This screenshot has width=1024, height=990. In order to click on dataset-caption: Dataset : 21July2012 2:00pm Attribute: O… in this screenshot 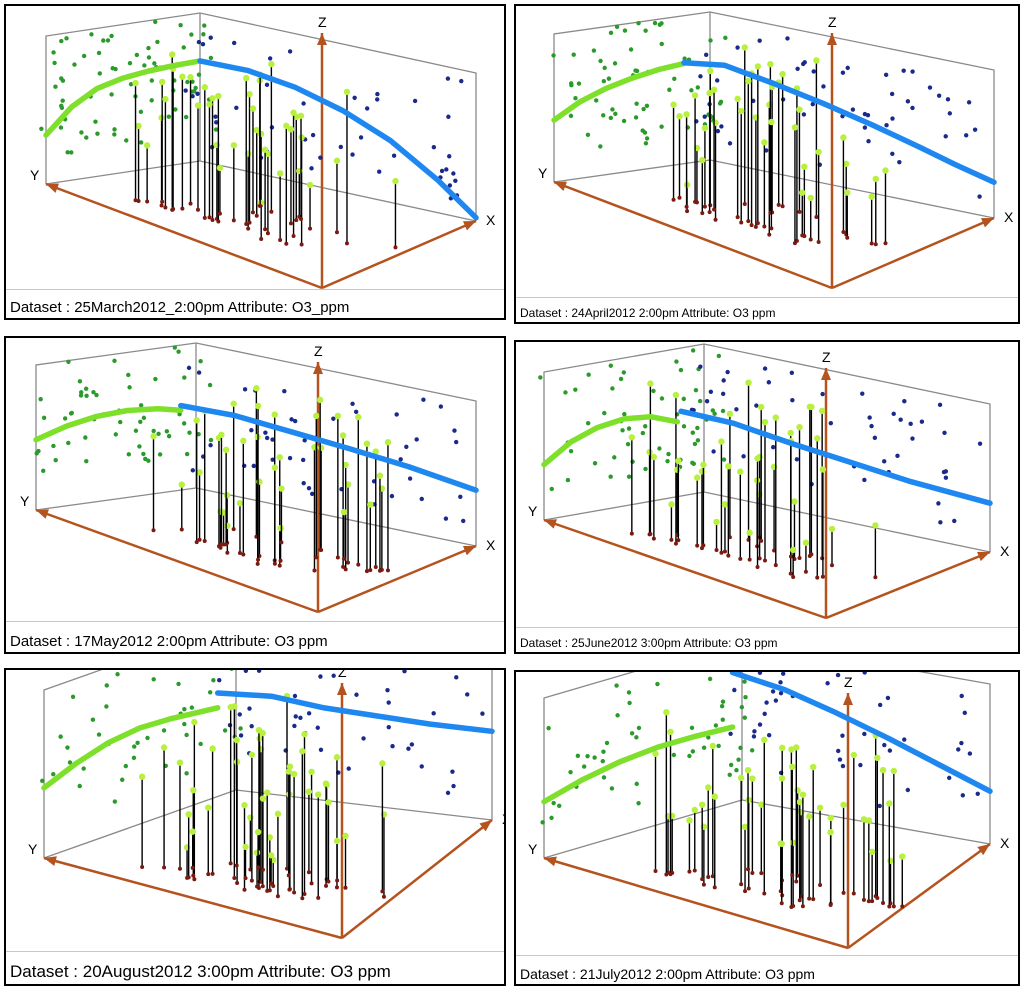, I will do `click(667, 974)`.